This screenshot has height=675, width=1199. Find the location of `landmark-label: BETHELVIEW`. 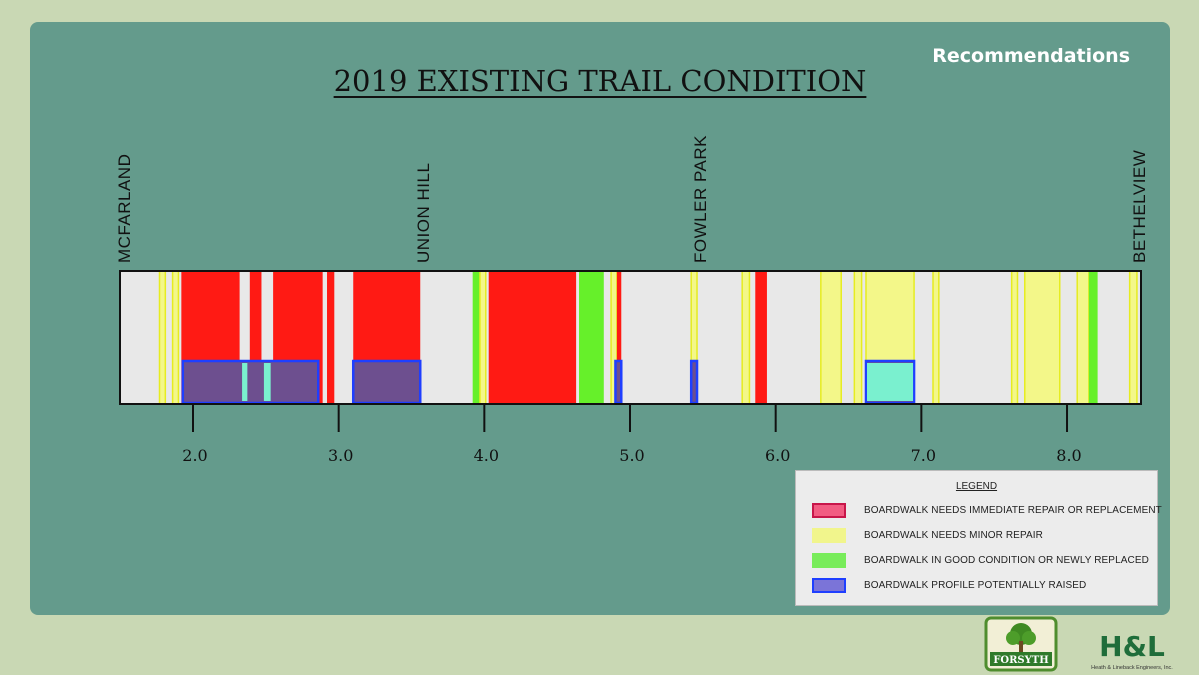

landmark-label: BETHELVIEW is located at coordinates (1139, 206).